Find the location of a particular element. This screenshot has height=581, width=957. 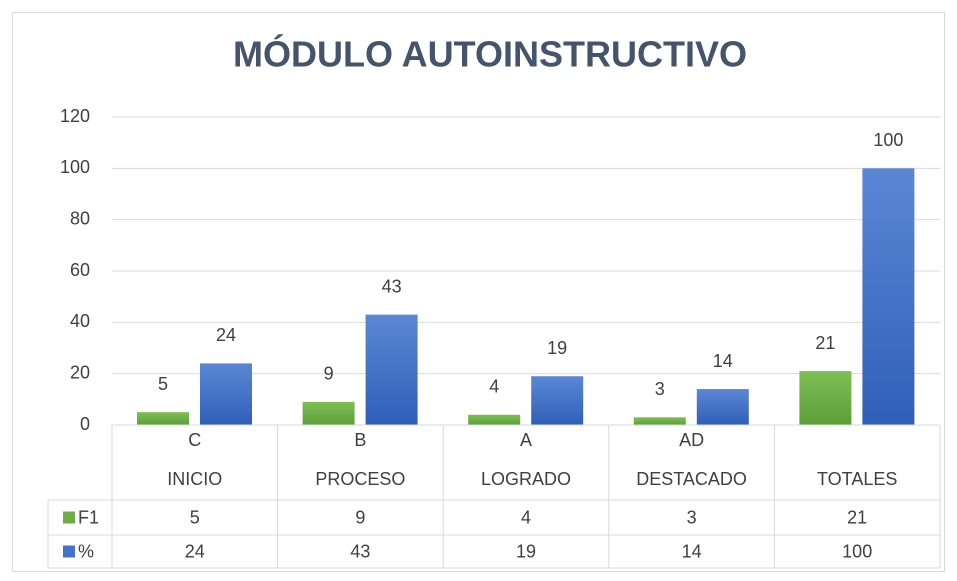

x-tick-label: AD is located at coordinates (691, 440).